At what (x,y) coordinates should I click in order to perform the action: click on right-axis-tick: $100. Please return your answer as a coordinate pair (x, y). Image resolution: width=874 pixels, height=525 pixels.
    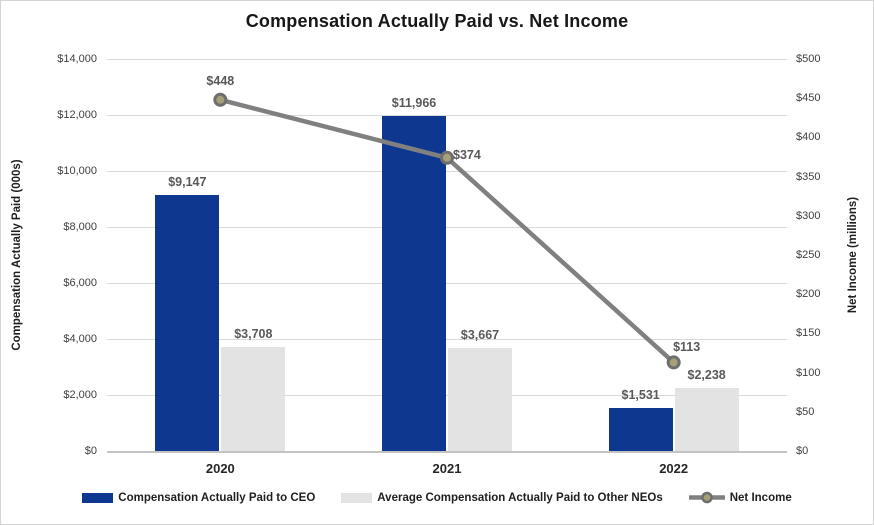
    Looking at the image, I should click on (808, 372).